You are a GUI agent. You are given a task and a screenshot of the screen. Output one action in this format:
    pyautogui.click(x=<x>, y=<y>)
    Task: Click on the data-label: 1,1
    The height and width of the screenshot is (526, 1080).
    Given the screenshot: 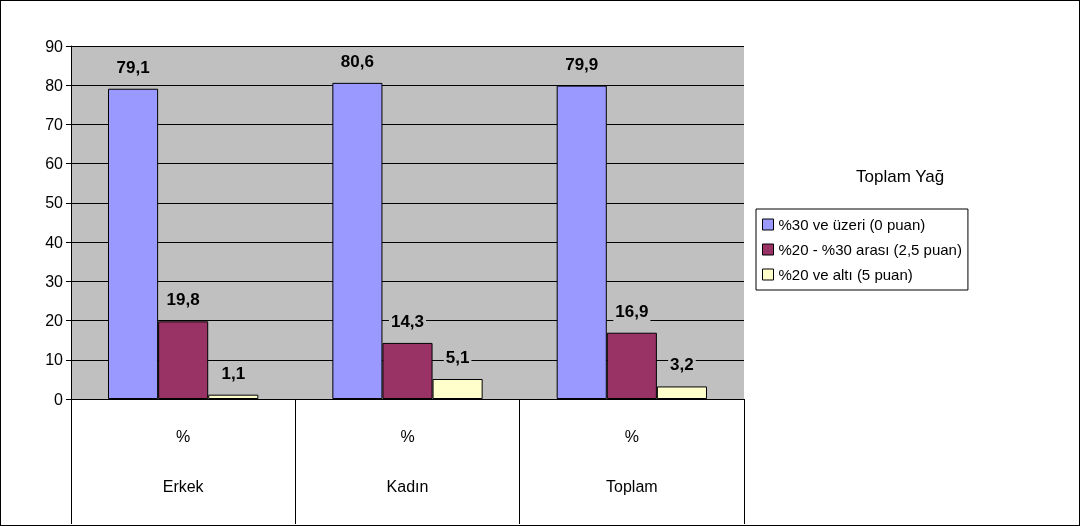 What is the action you would take?
    pyautogui.click(x=233, y=373)
    